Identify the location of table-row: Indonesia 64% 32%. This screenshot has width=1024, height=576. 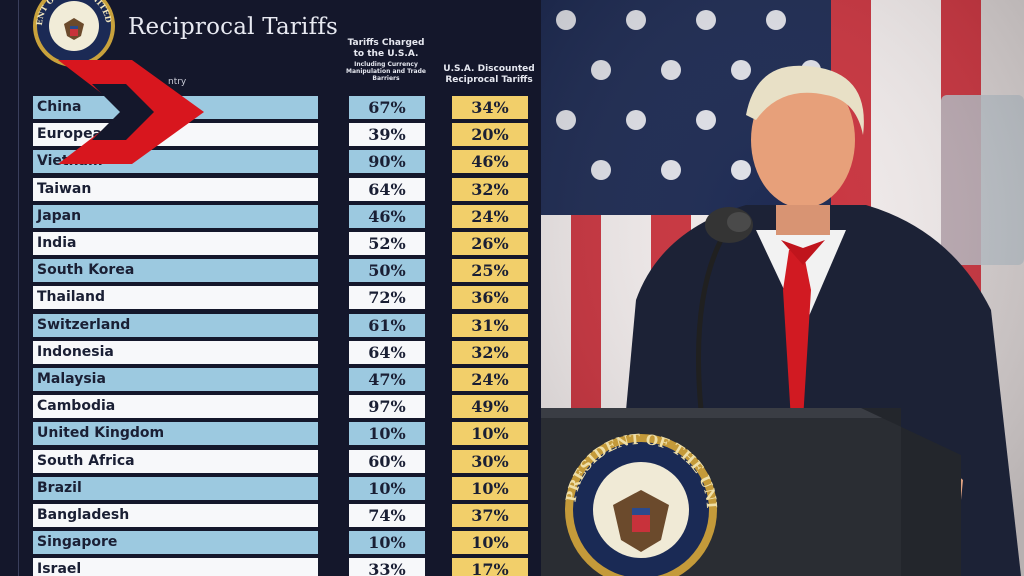
(270, 353).